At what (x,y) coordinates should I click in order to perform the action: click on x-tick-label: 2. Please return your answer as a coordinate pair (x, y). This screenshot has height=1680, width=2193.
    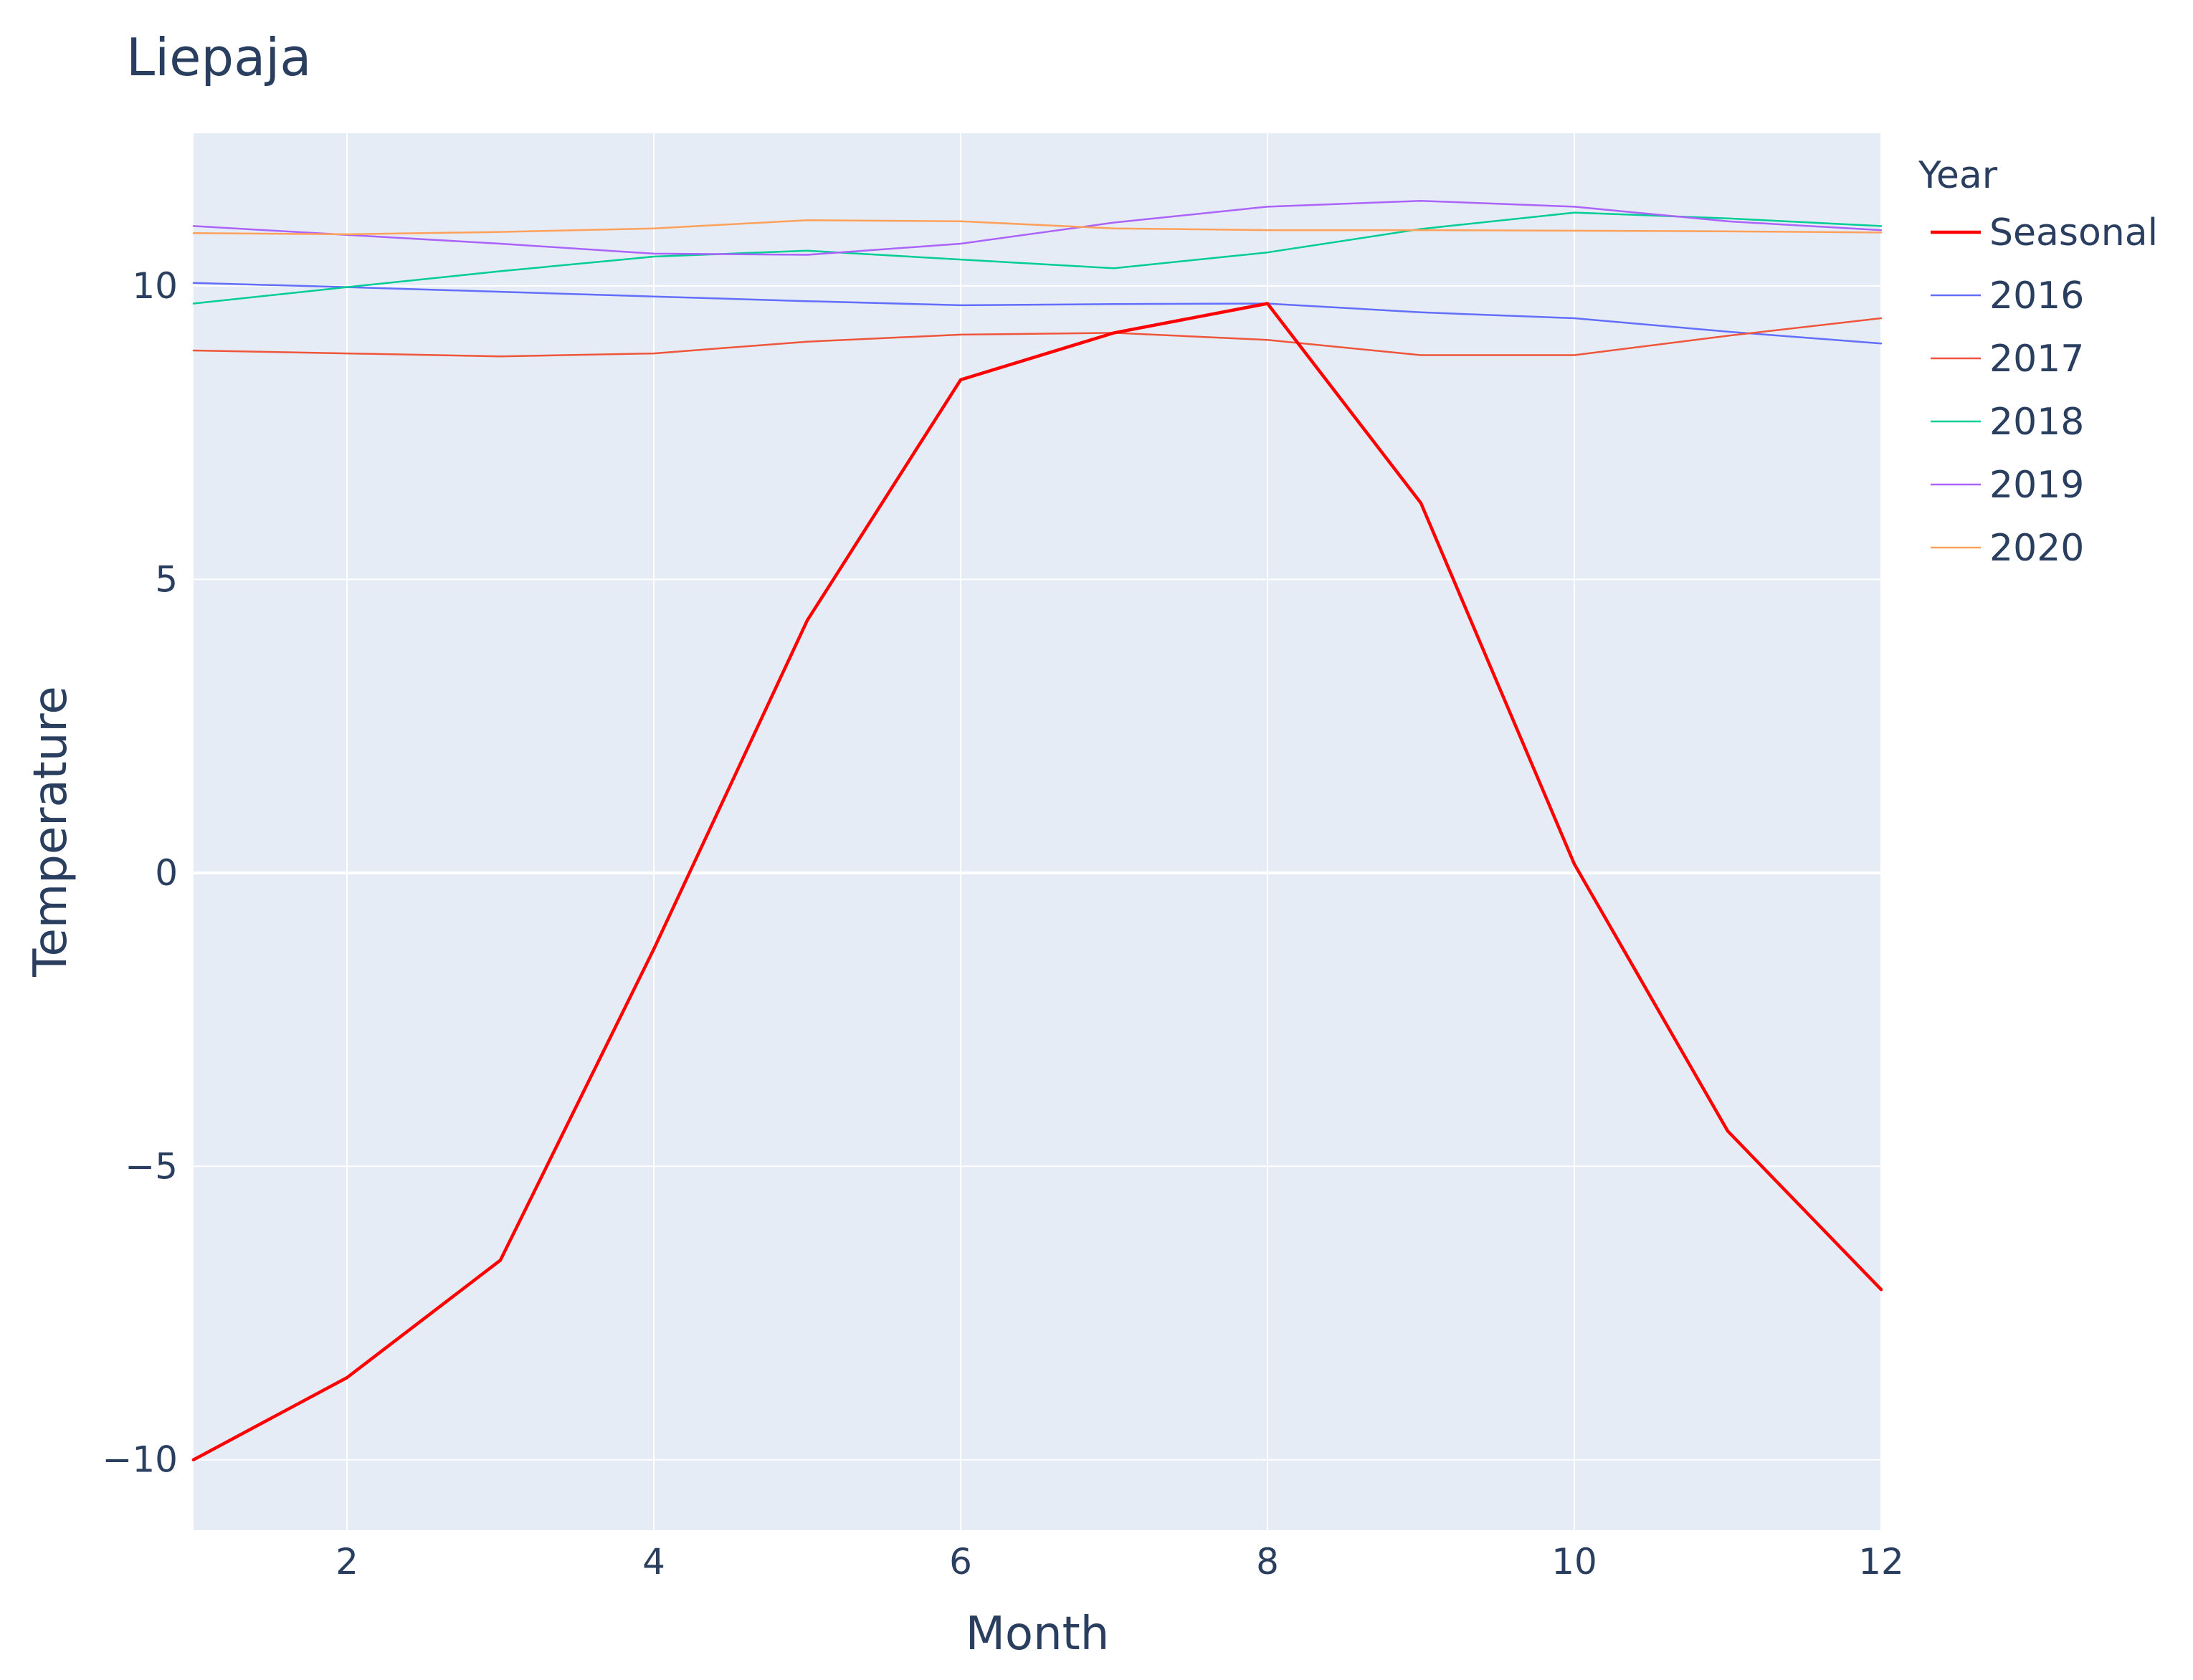
    Looking at the image, I should click on (347, 1562).